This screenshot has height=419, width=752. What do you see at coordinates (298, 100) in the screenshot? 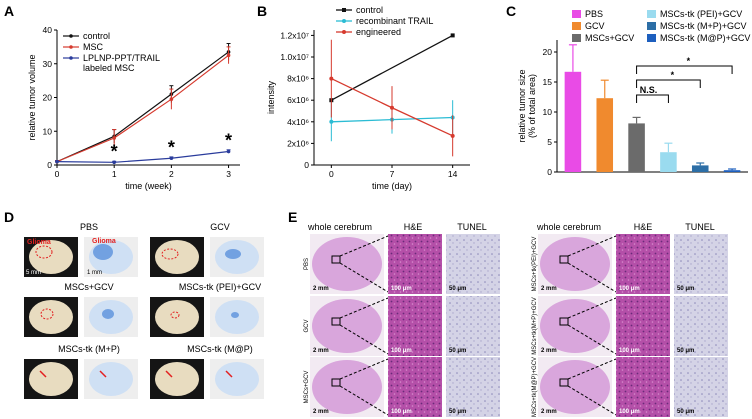
I see `y-tick-label-b: 6x10⁶` at bounding box center [298, 100].